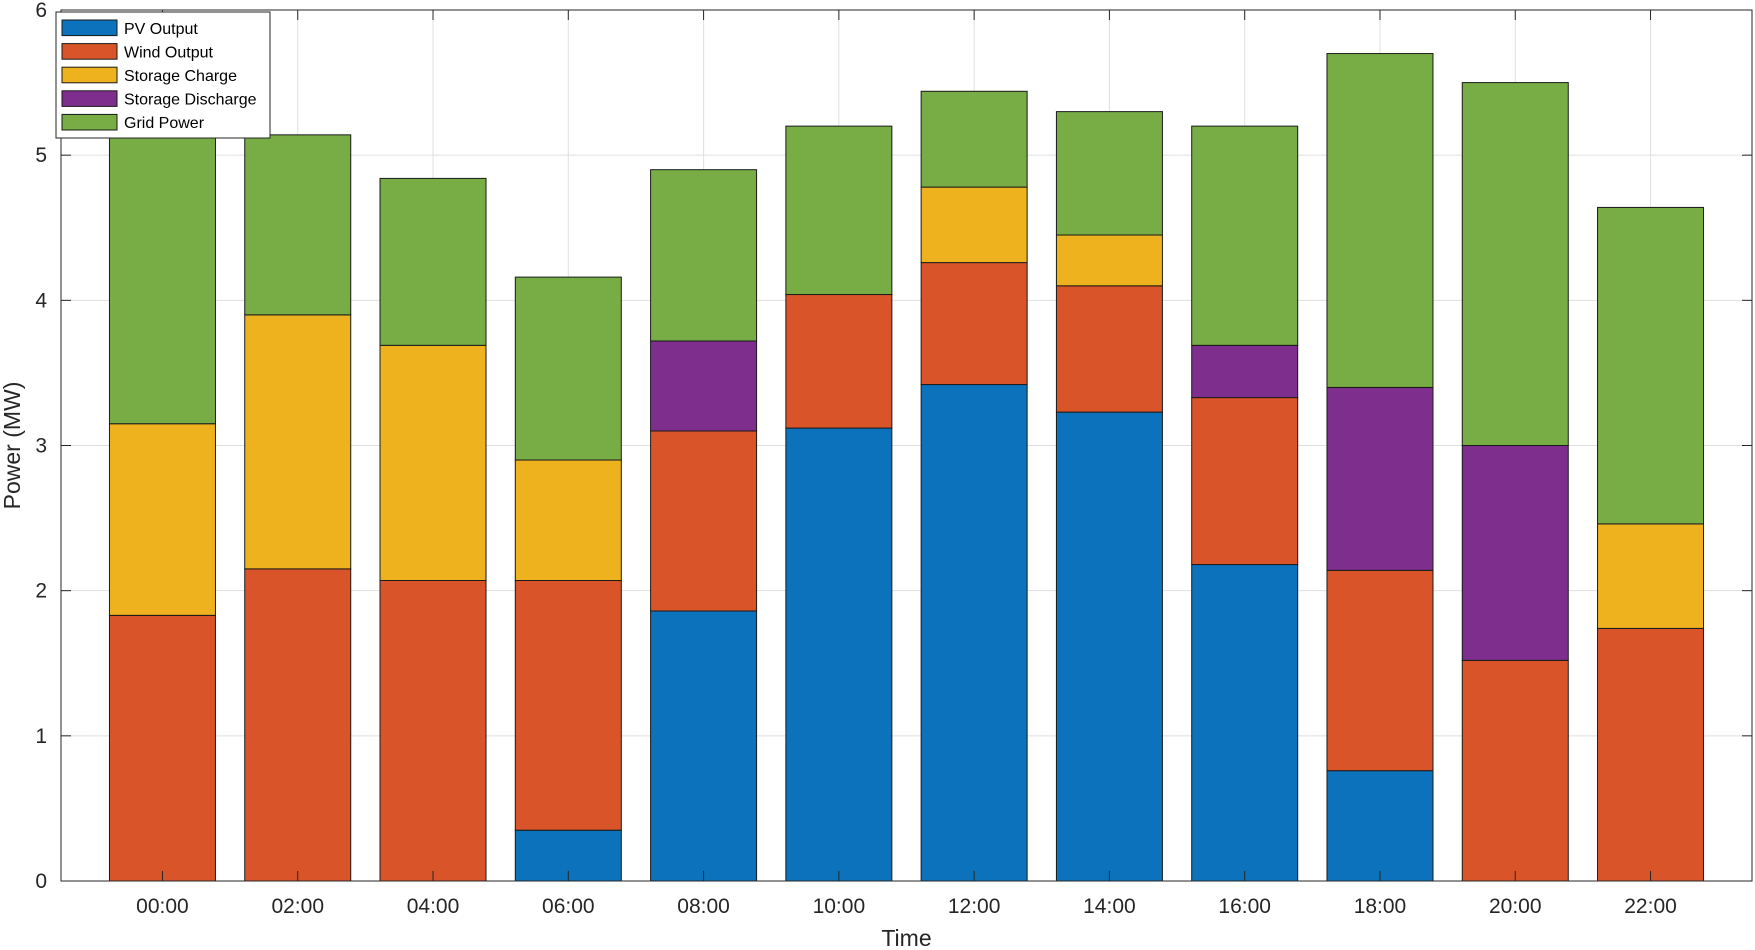 The width and height of the screenshot is (1755, 950). Describe the element at coordinates (839, 906) in the screenshot. I see `x-tick-label: 10:00` at that location.